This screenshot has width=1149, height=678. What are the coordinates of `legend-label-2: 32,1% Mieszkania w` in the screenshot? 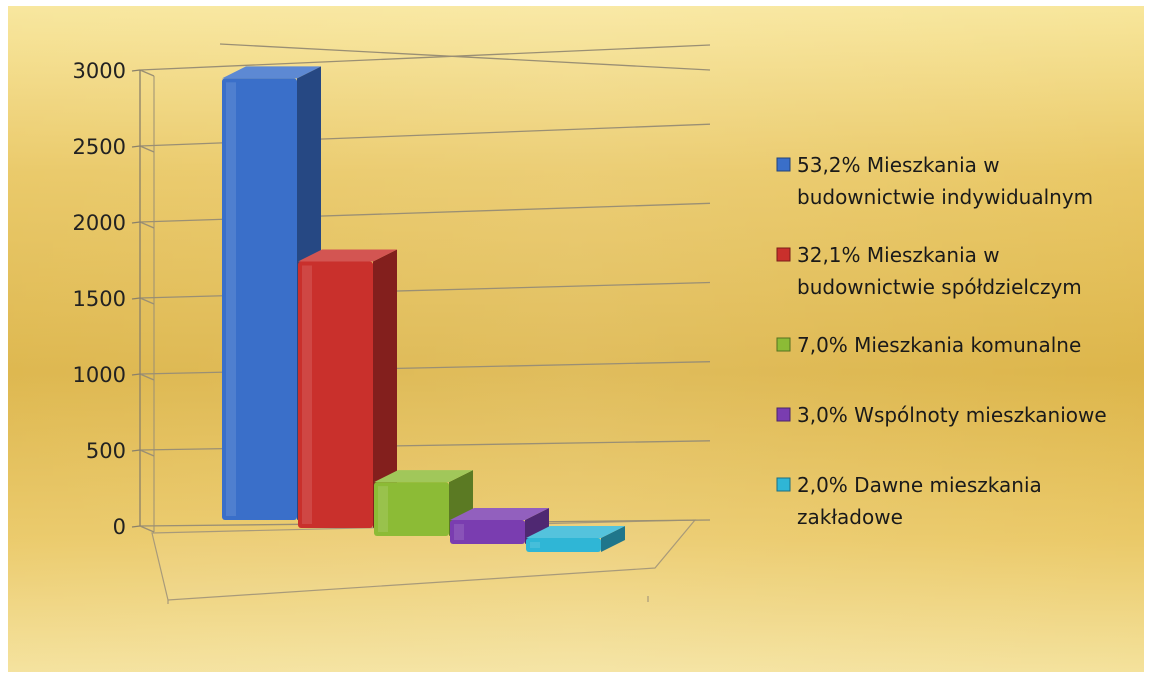 It's located at (898, 255).